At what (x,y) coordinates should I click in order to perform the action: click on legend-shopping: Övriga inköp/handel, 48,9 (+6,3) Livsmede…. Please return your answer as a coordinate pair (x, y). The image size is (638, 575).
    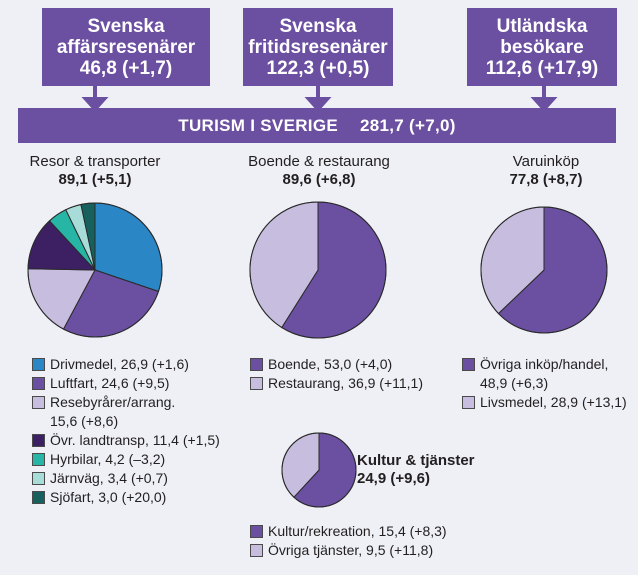
    Looking at the image, I should click on (547, 383).